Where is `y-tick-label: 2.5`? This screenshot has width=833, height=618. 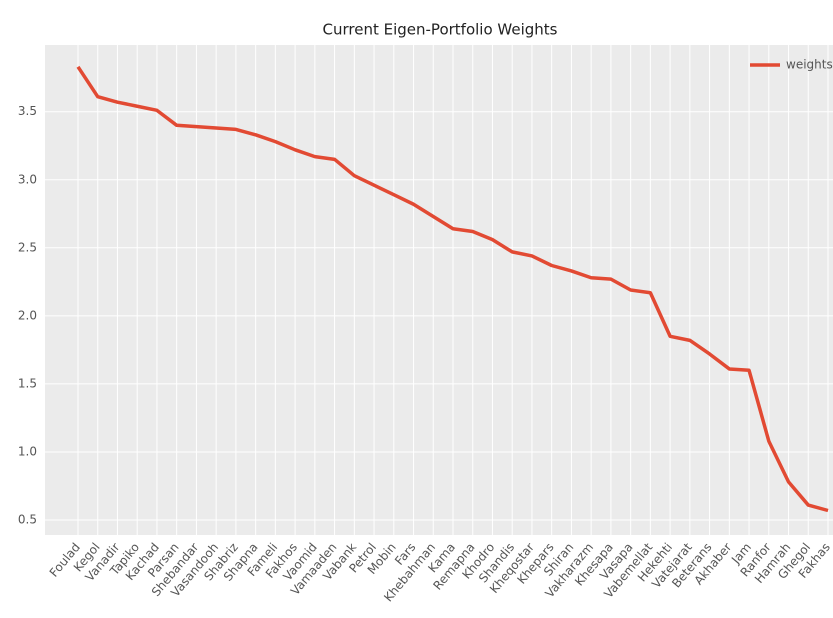 y-tick-label: 2.5 is located at coordinates (27, 247).